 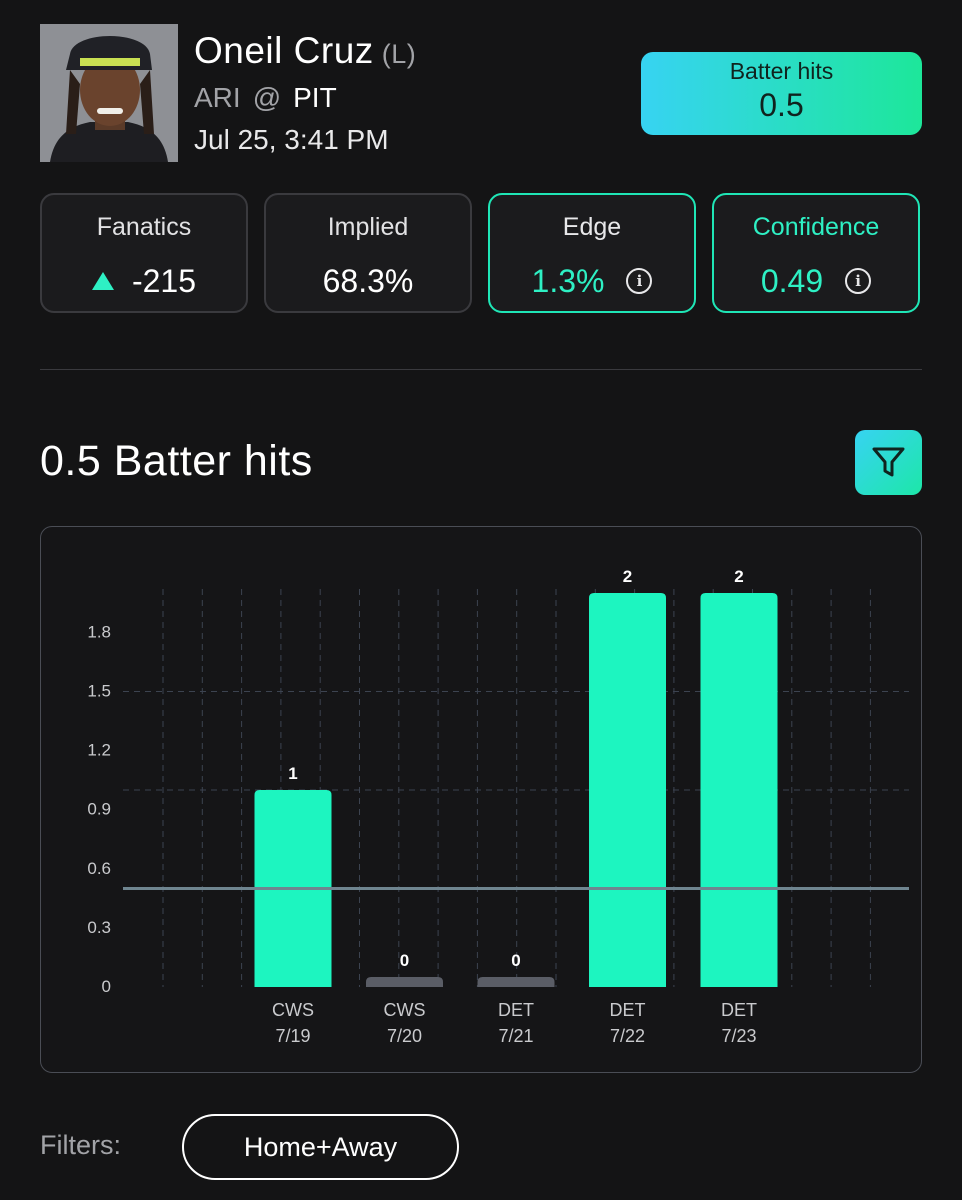 I want to click on y-tick-label: 1.8, so click(x=99, y=631).